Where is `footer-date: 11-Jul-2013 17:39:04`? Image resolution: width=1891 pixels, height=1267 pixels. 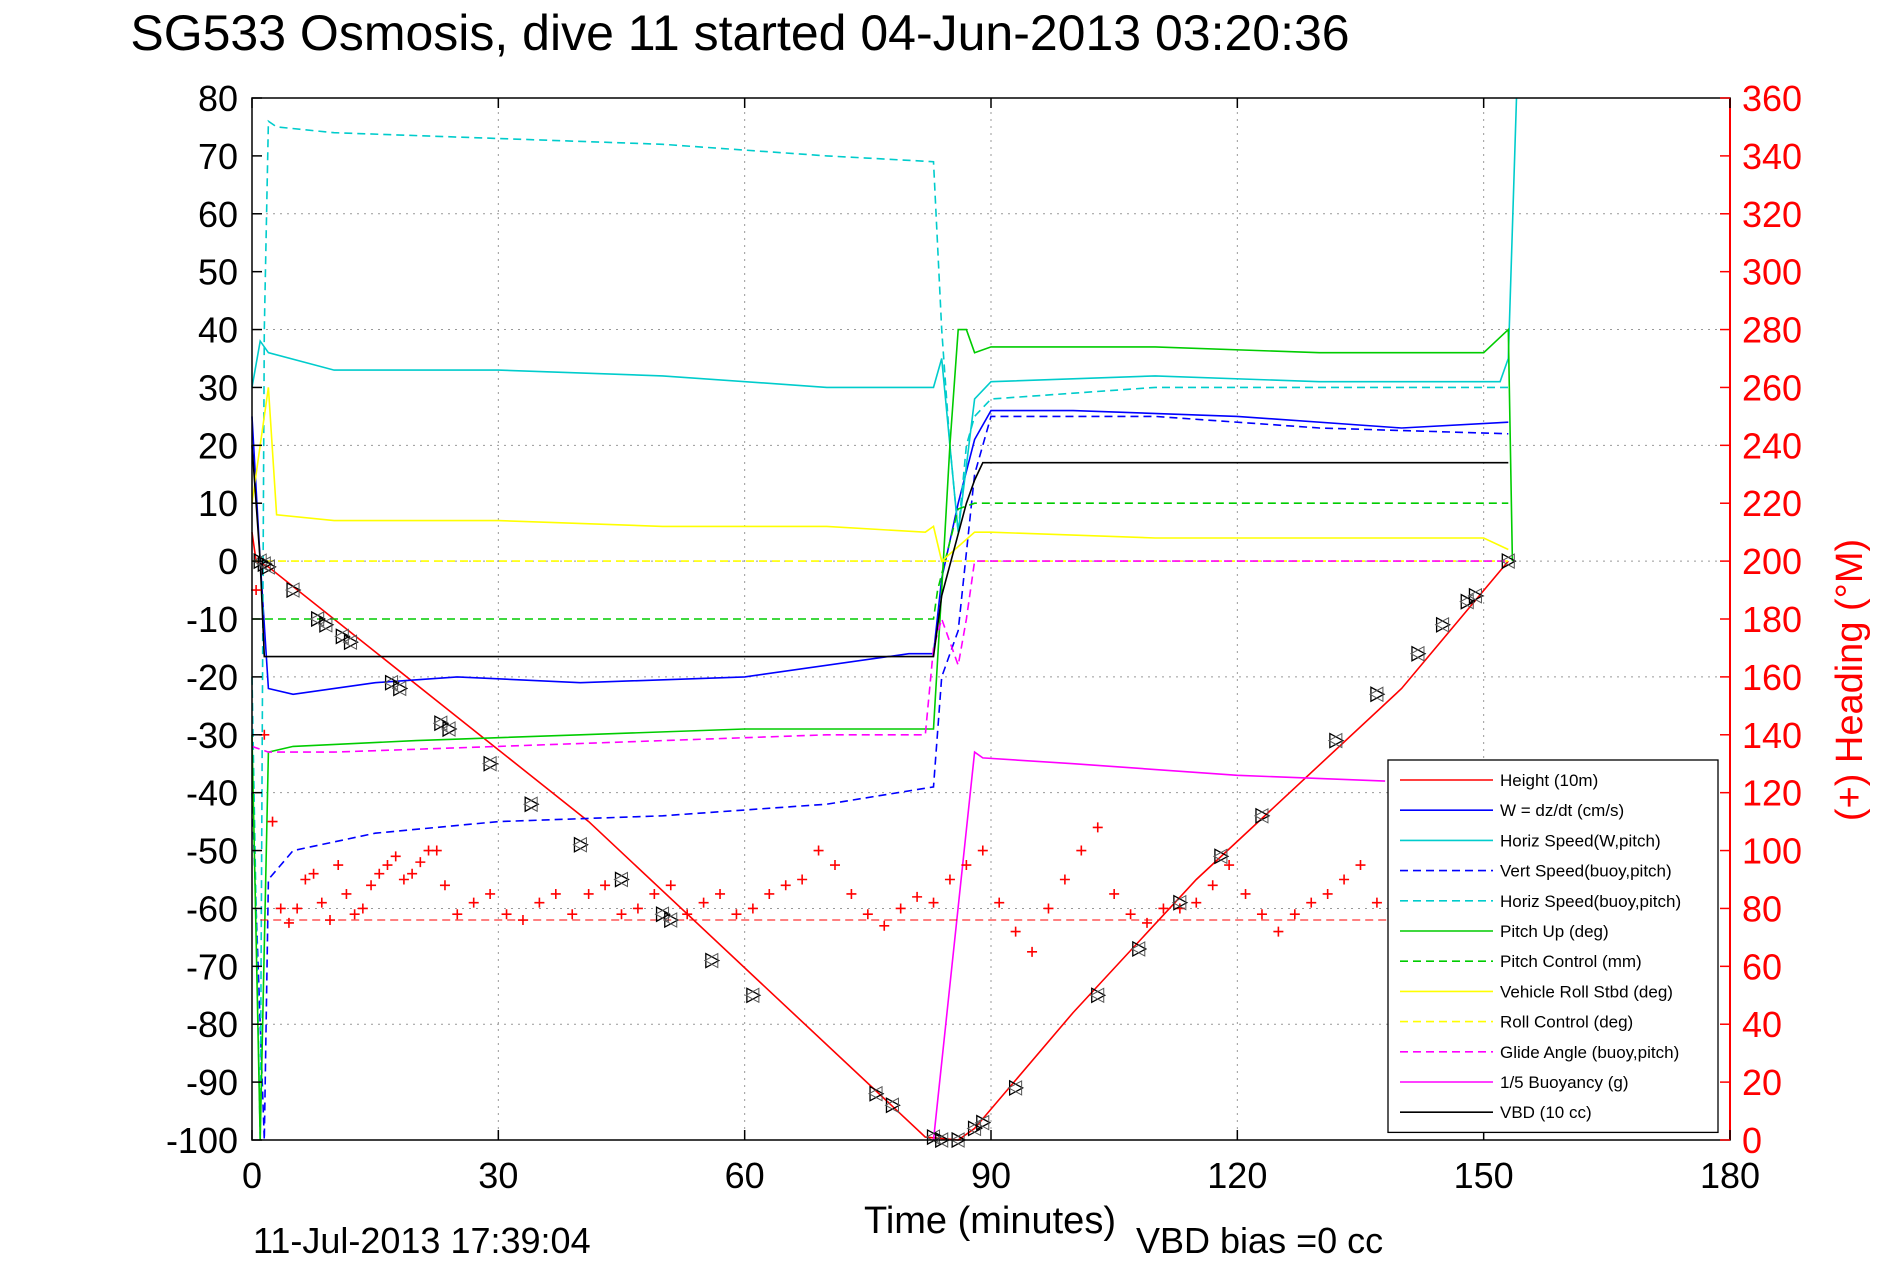
footer-date: 11-Jul-2013 17:39:04 is located at coordinates (422, 1240).